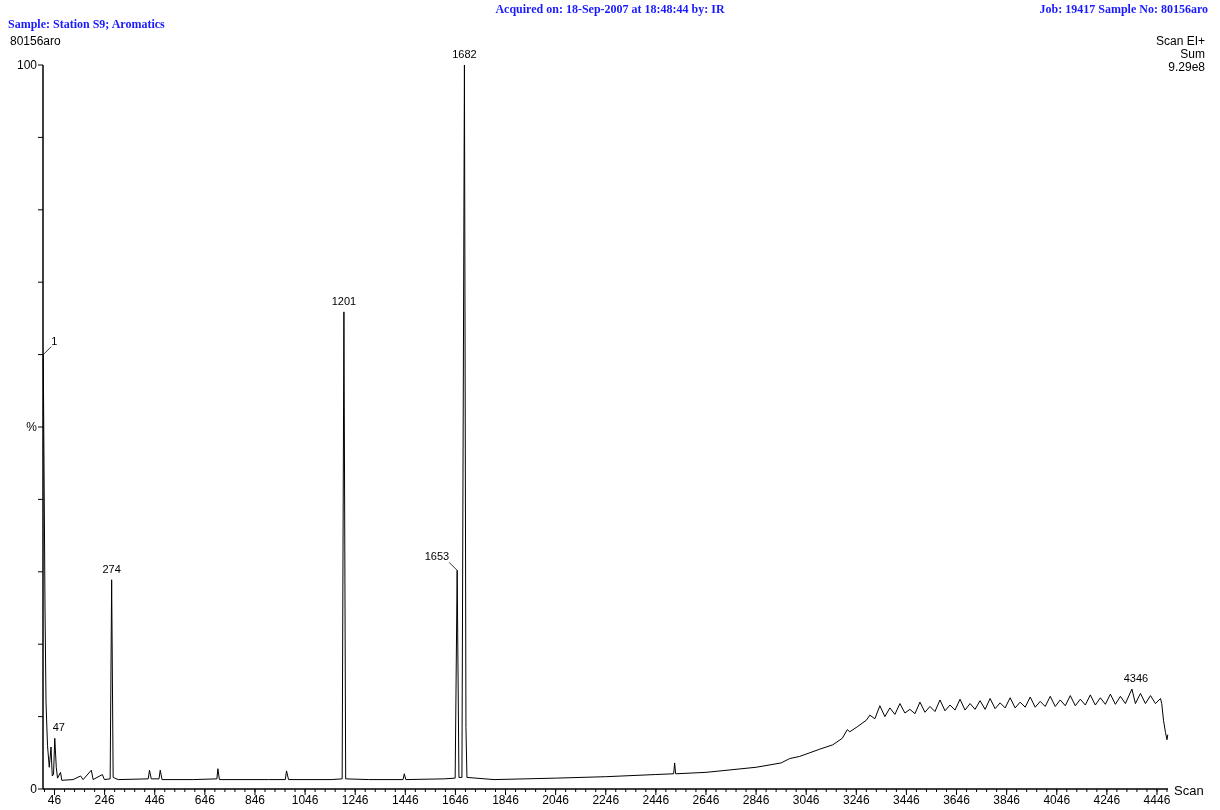 The width and height of the screenshot is (1220, 810). I want to click on x-tick-label: 4046, so click(1057, 800).